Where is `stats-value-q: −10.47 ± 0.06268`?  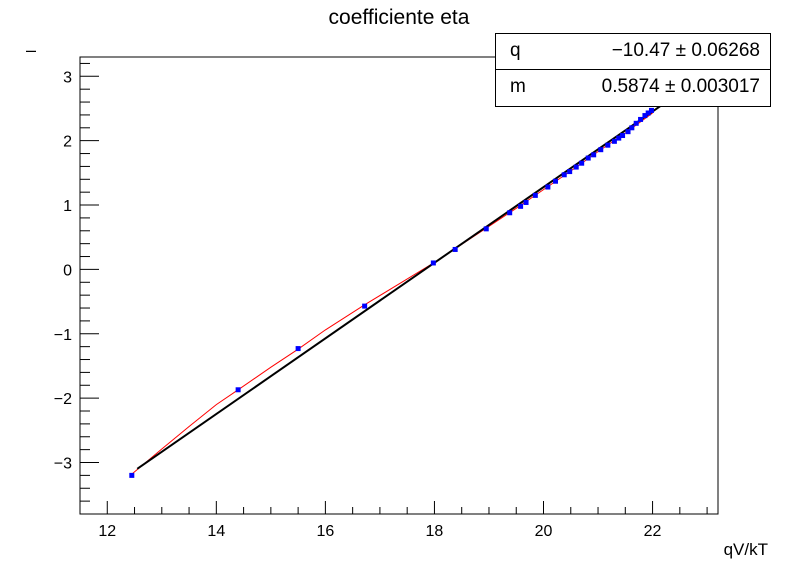
stats-value-q: −10.47 ± 0.06268 is located at coordinates (685, 50).